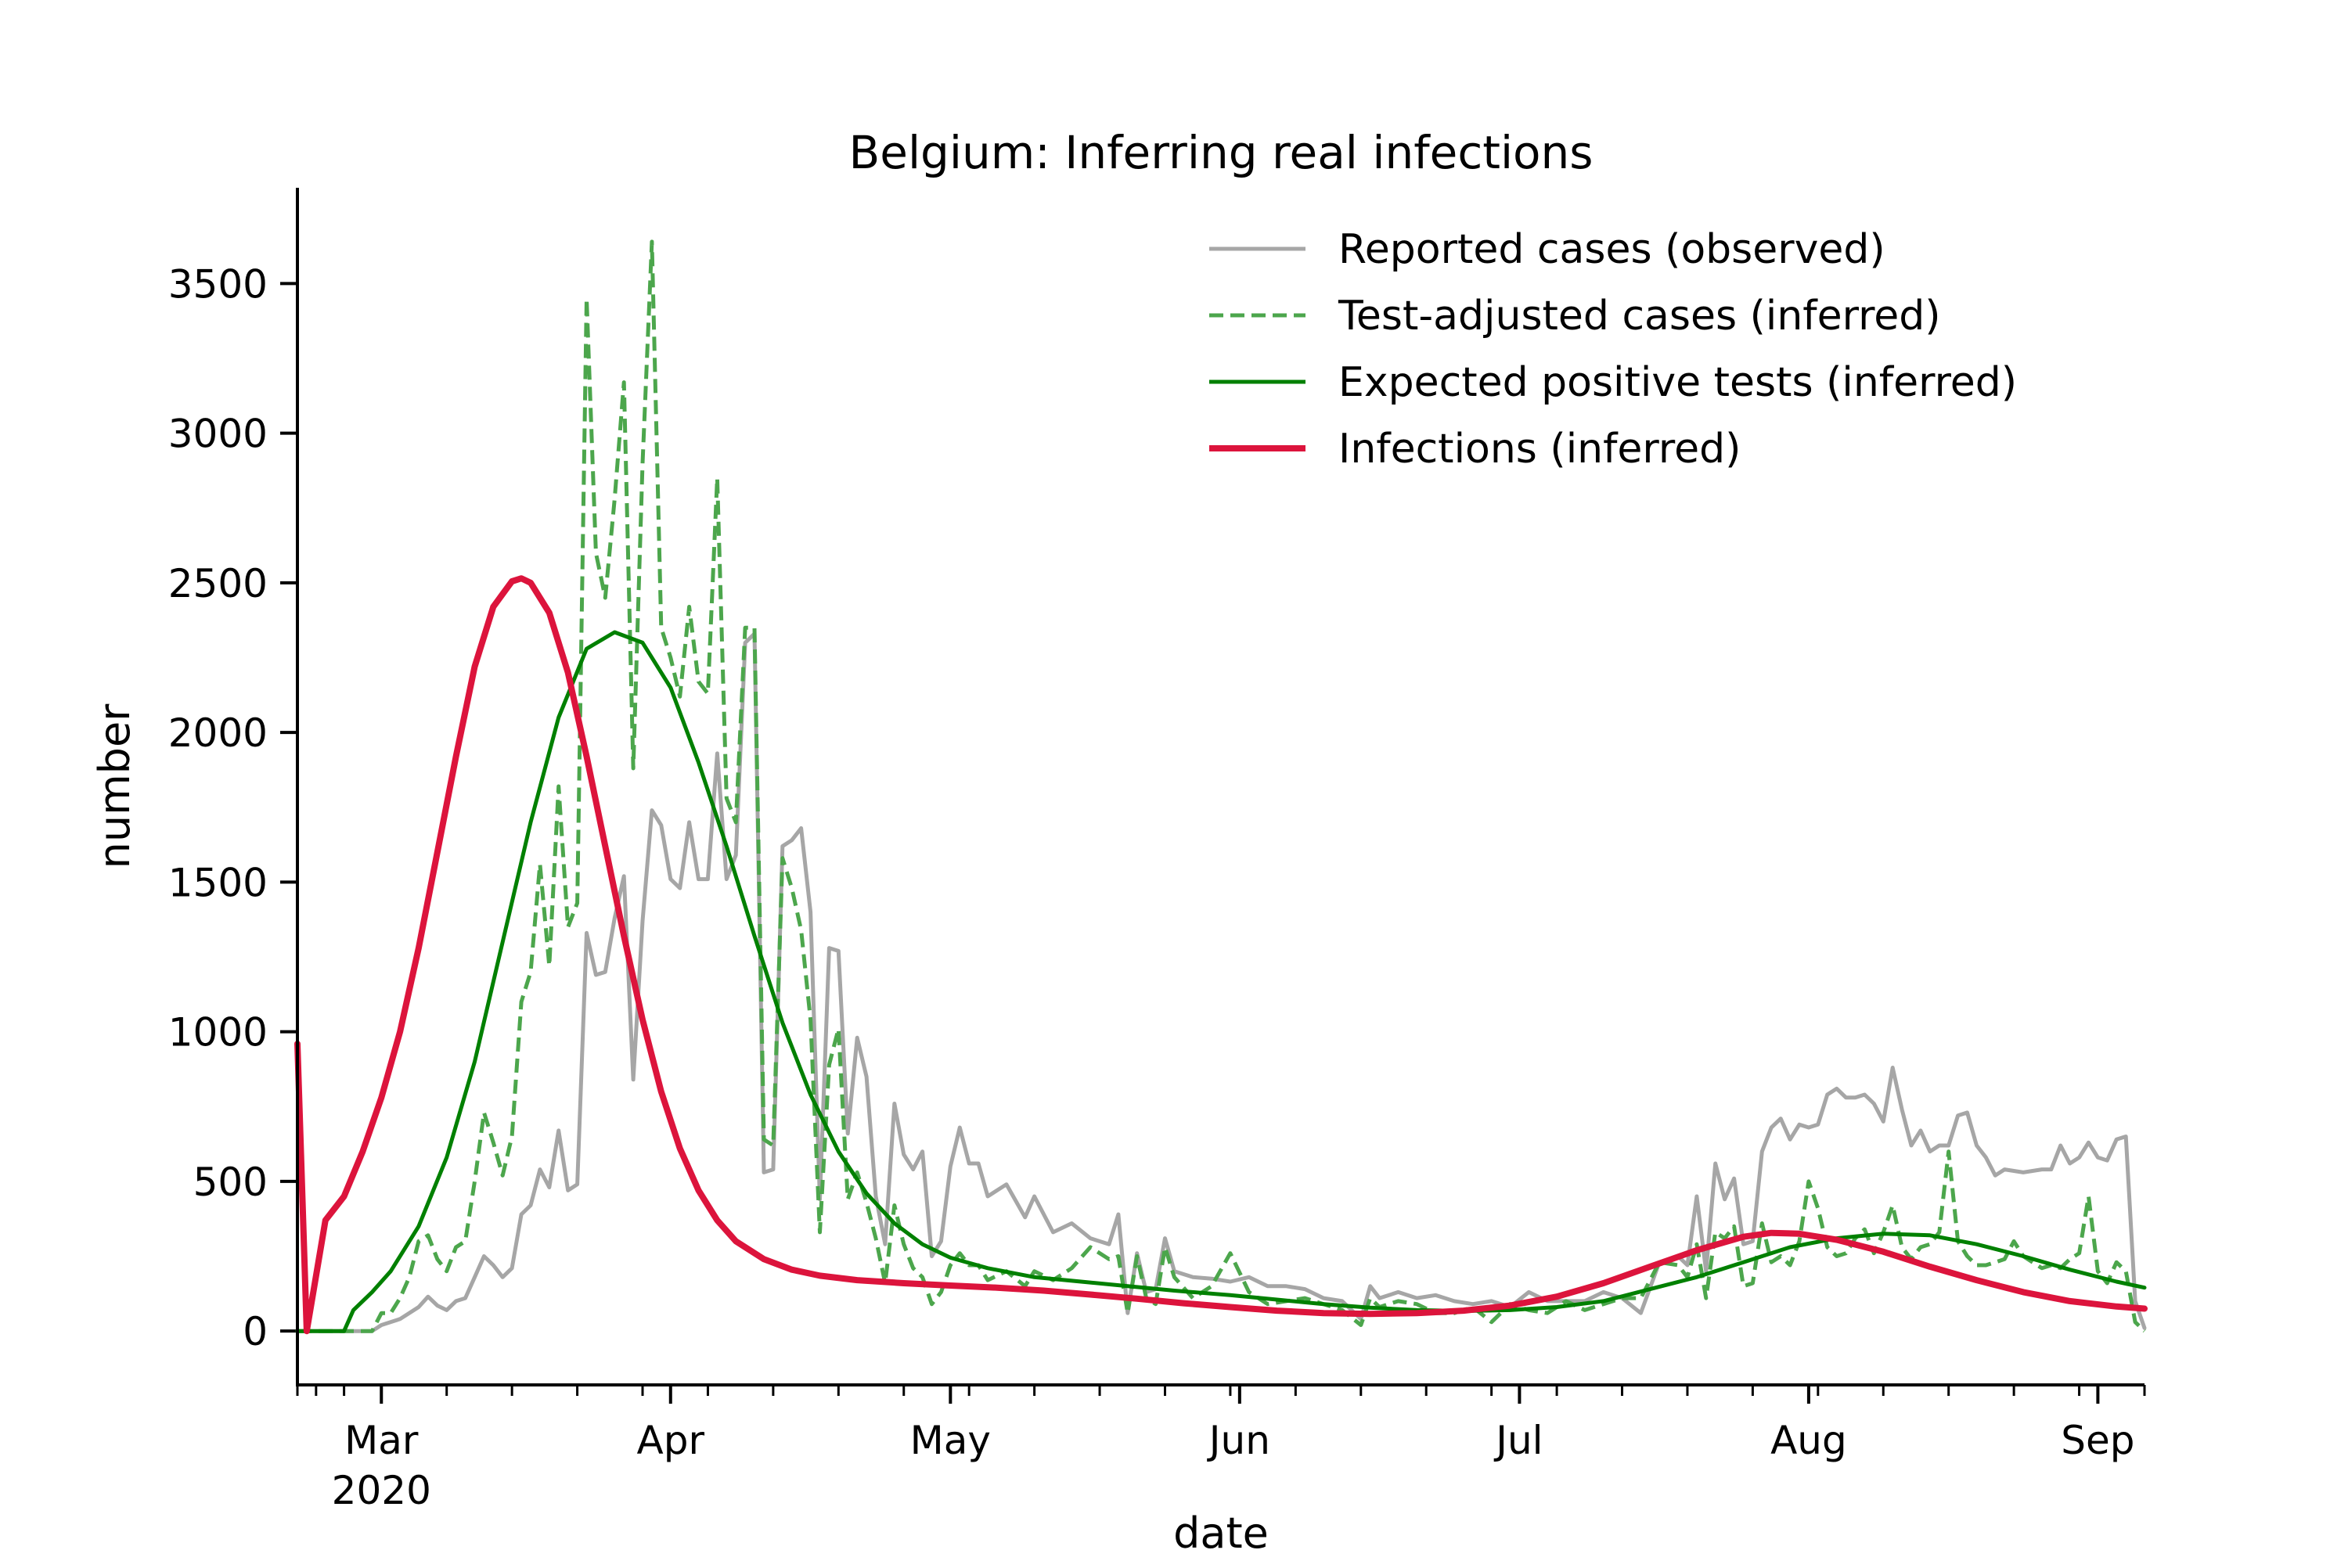 This screenshot has height=1568, width=2348. What do you see at coordinates (1612, 250) in the screenshot?
I see `legend-label-1: Reported cases (observed)` at bounding box center [1612, 250].